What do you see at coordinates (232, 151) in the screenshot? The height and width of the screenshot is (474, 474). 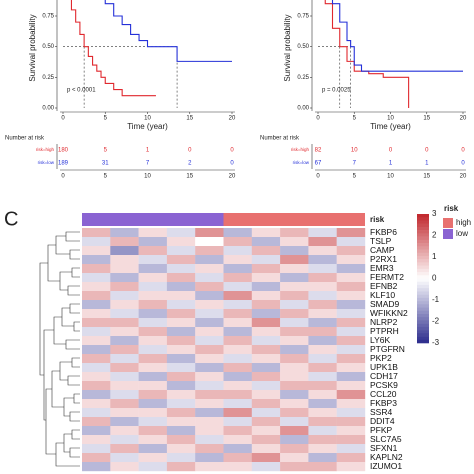 I see `risk-count: 0` at bounding box center [232, 151].